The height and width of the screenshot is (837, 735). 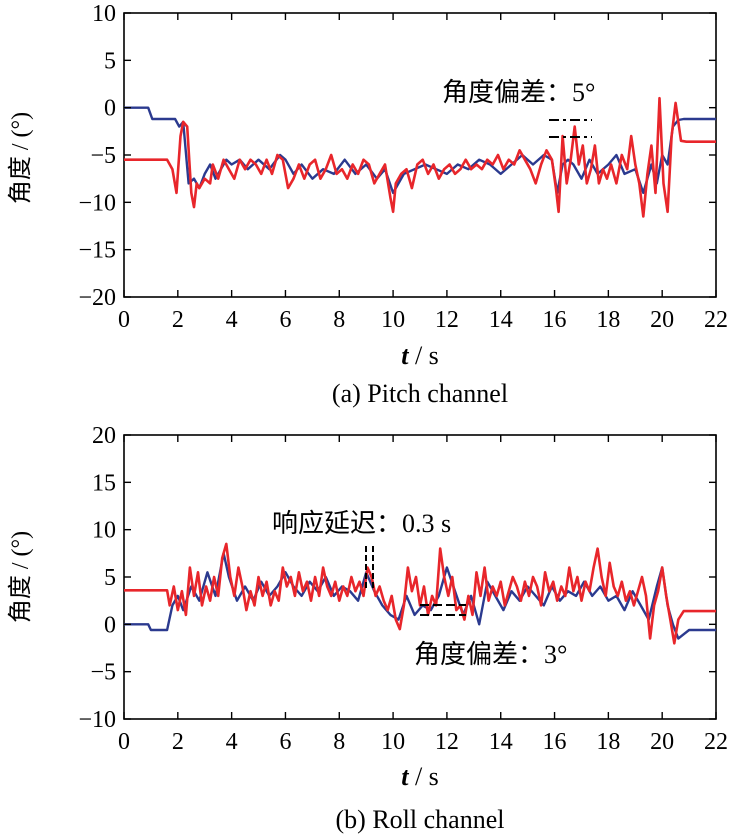 I want to click on roll-delay-annotation: 响应延迟：0.3 s, so click(x=361, y=523).